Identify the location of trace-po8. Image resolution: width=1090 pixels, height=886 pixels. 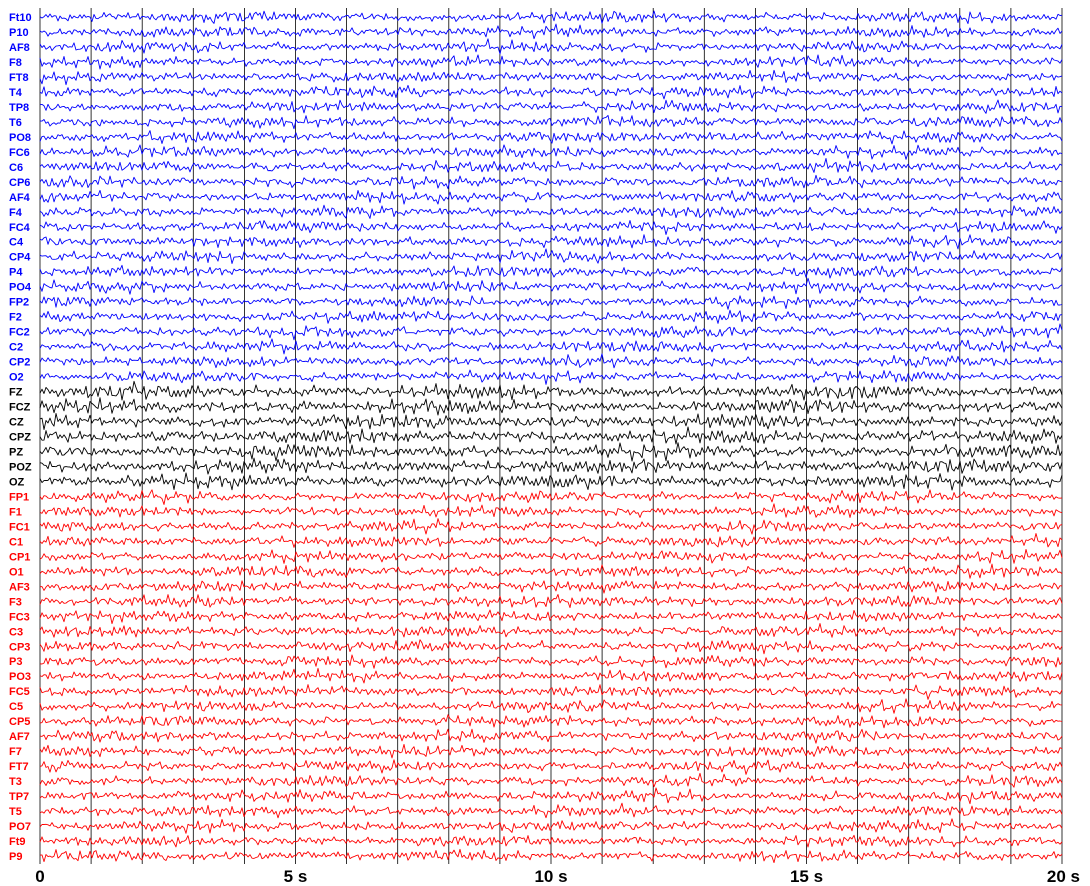
(551, 137).